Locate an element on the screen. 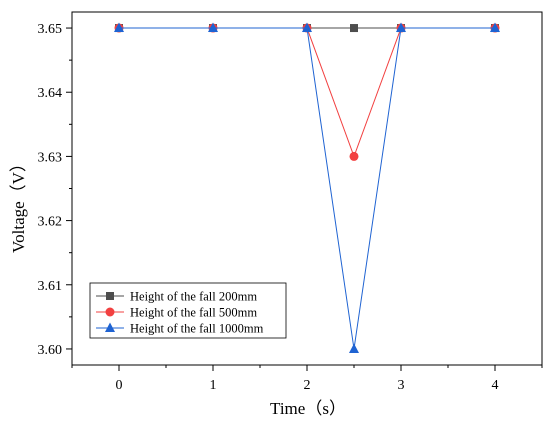  y-axis-title: Voltage（V） is located at coordinates (18, 204).